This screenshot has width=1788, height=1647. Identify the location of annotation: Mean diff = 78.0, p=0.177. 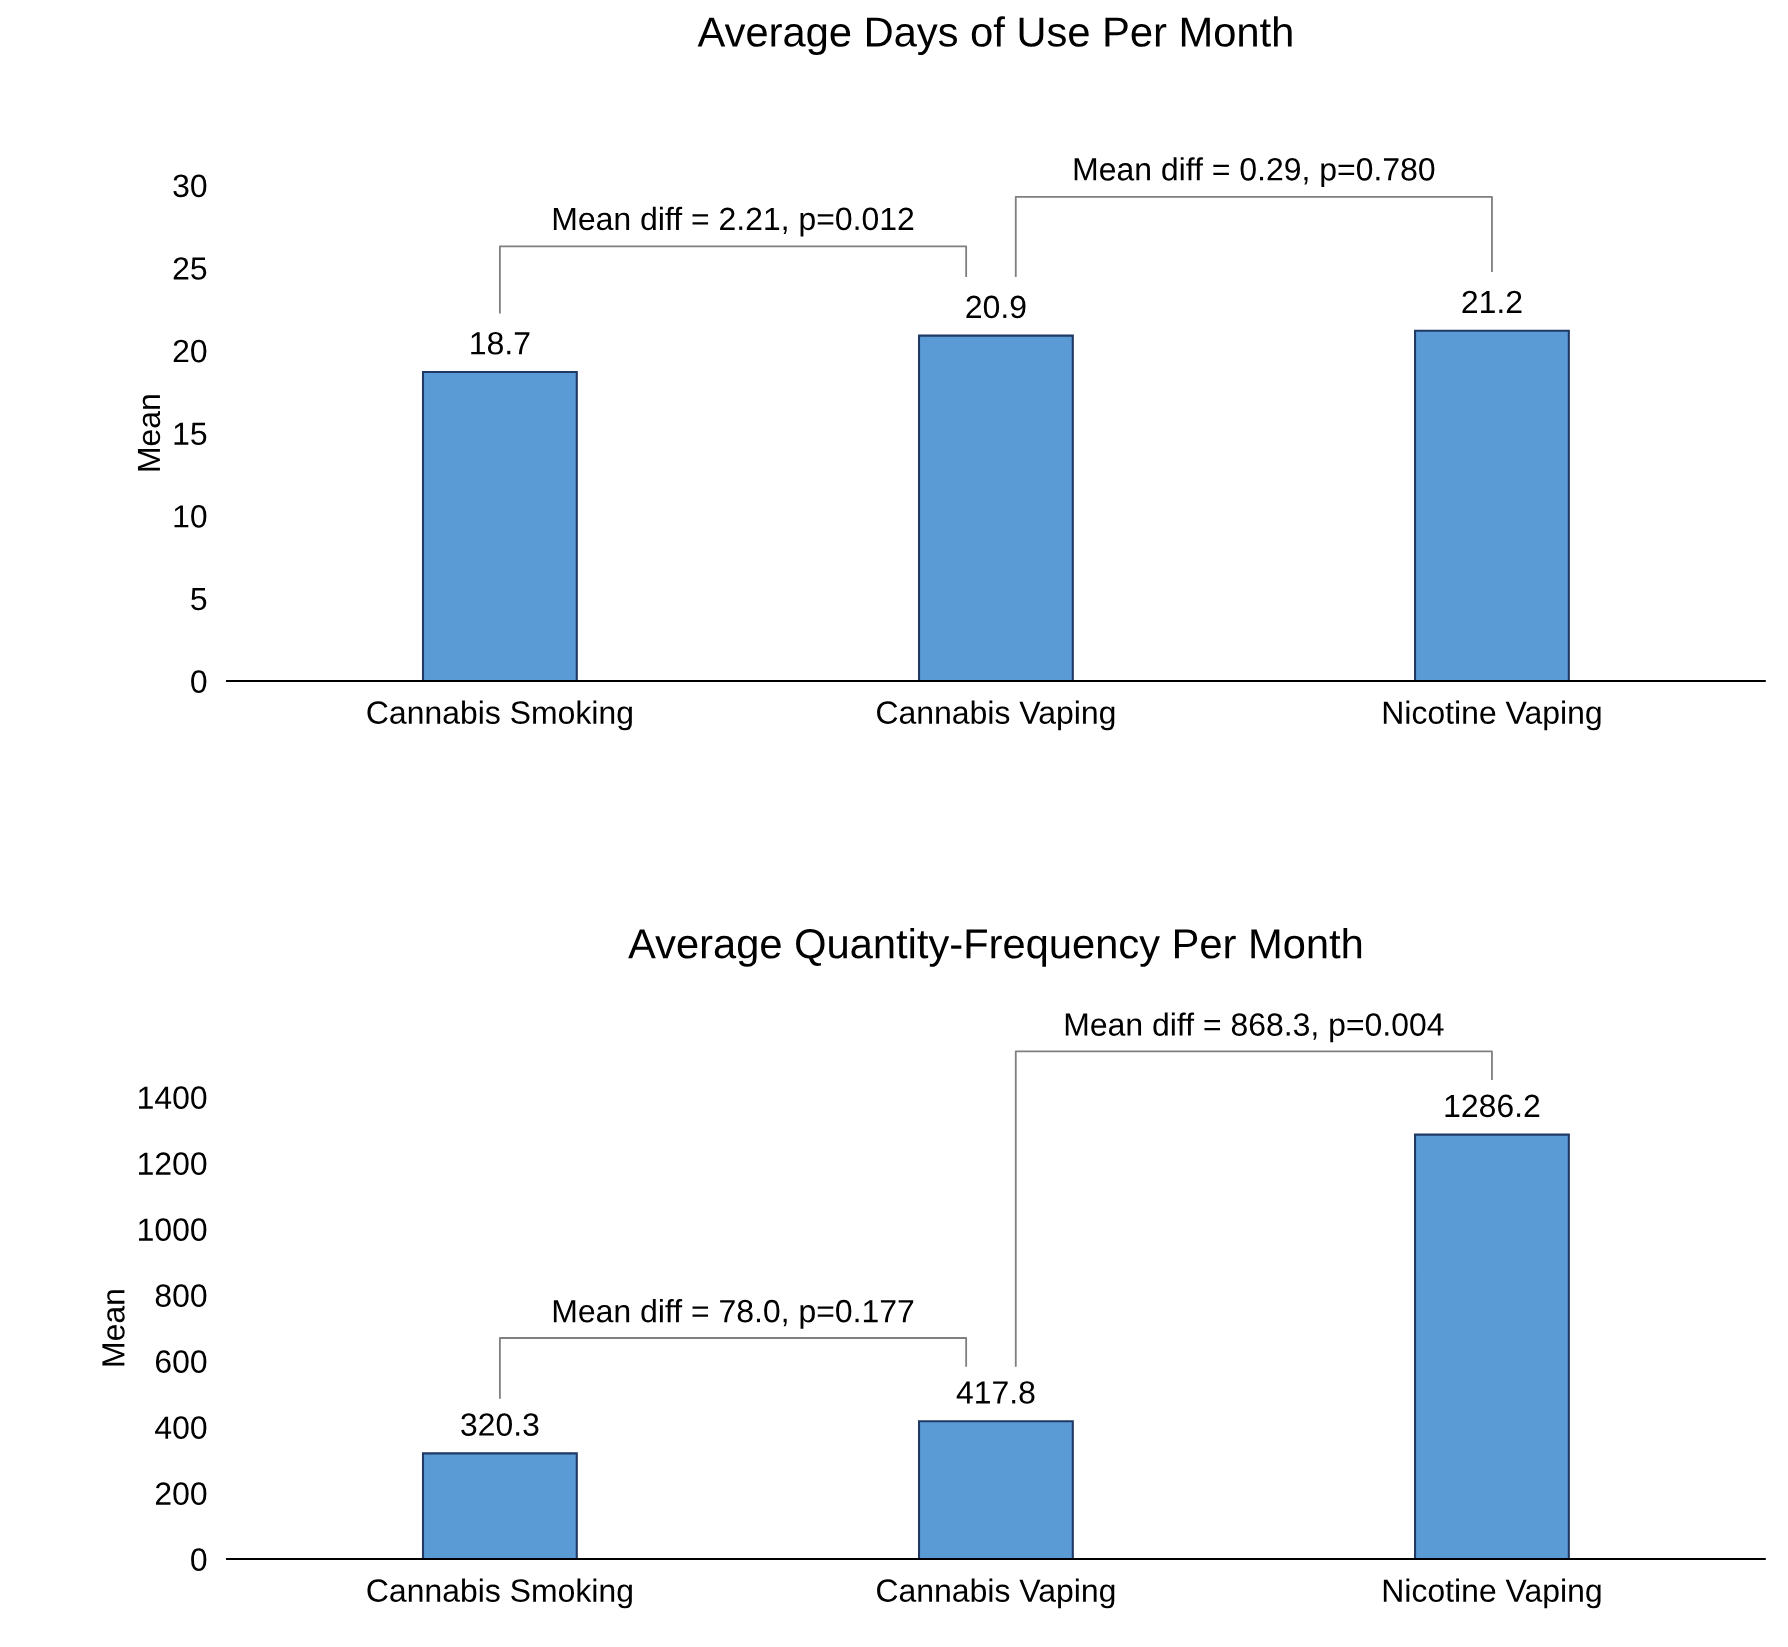
(733, 1314).